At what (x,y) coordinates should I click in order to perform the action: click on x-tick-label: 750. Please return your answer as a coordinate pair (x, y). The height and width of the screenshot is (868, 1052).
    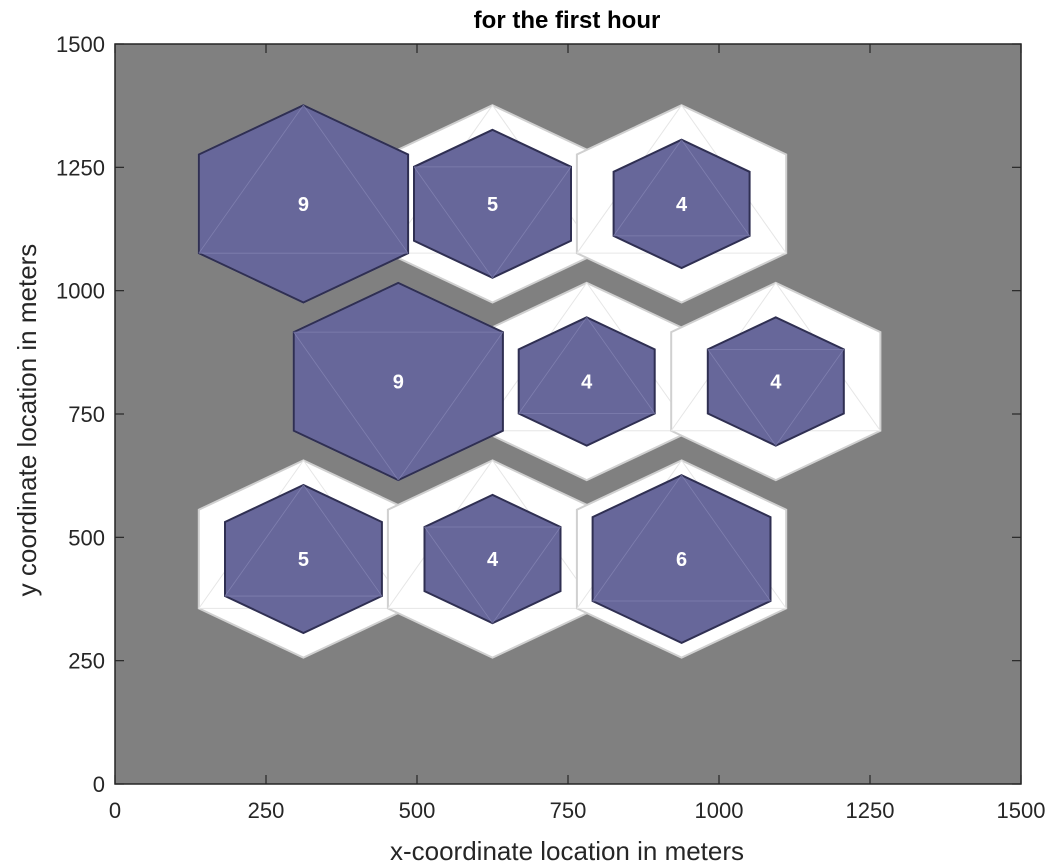
    Looking at the image, I should click on (568, 810).